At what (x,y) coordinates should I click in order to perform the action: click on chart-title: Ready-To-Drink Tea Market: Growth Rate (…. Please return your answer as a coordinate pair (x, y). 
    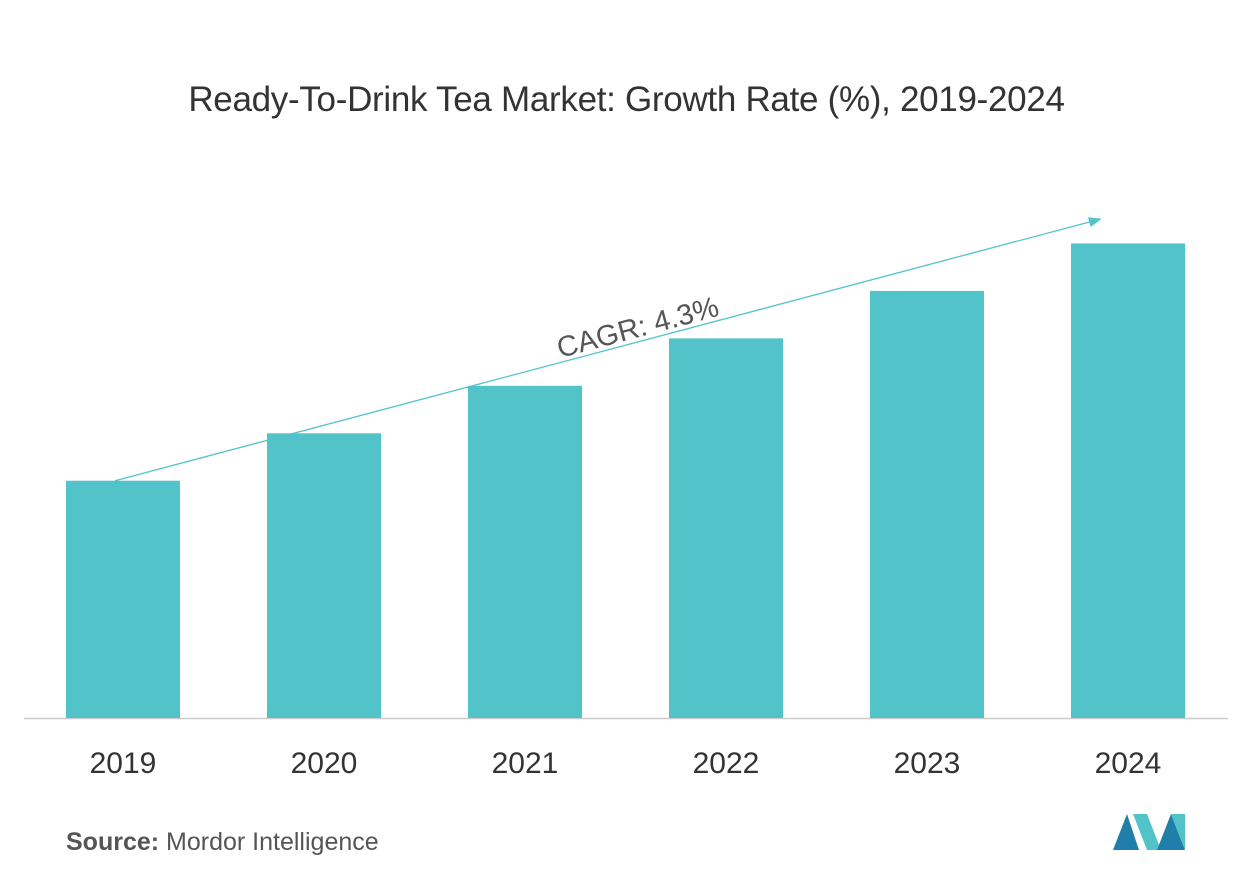
    Looking at the image, I should click on (626, 99).